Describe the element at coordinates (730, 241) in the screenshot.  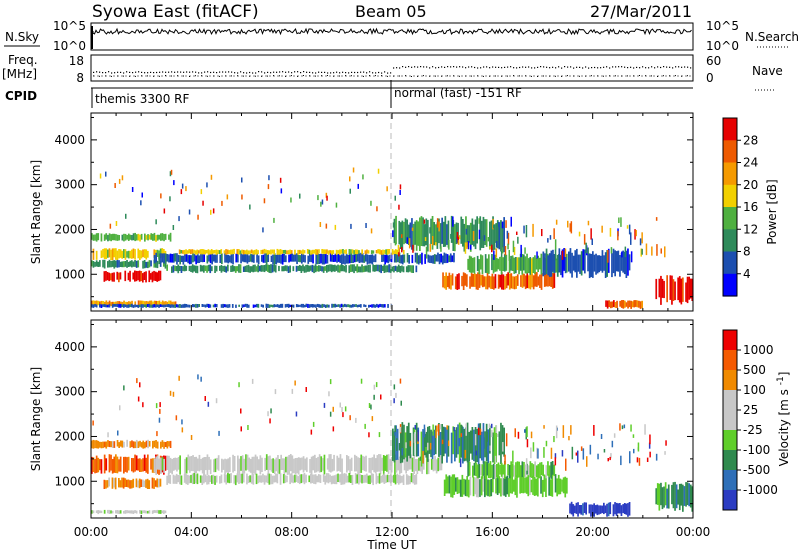
I see `colorbar-swatch` at that location.